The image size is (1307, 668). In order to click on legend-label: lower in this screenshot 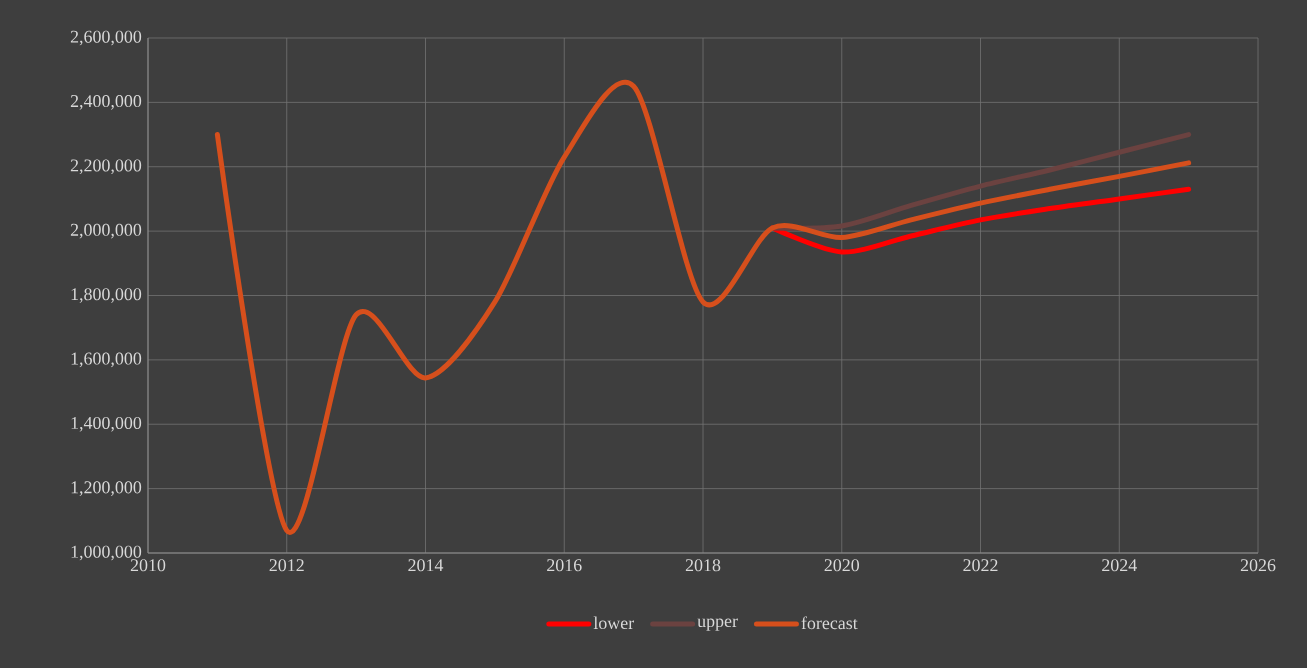, I will do `click(613, 623)`.